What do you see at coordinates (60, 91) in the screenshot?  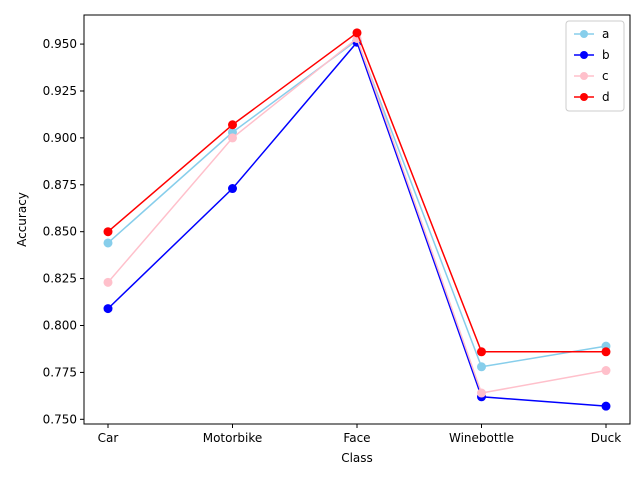 I see `y-tick-label: 0.925` at bounding box center [60, 91].